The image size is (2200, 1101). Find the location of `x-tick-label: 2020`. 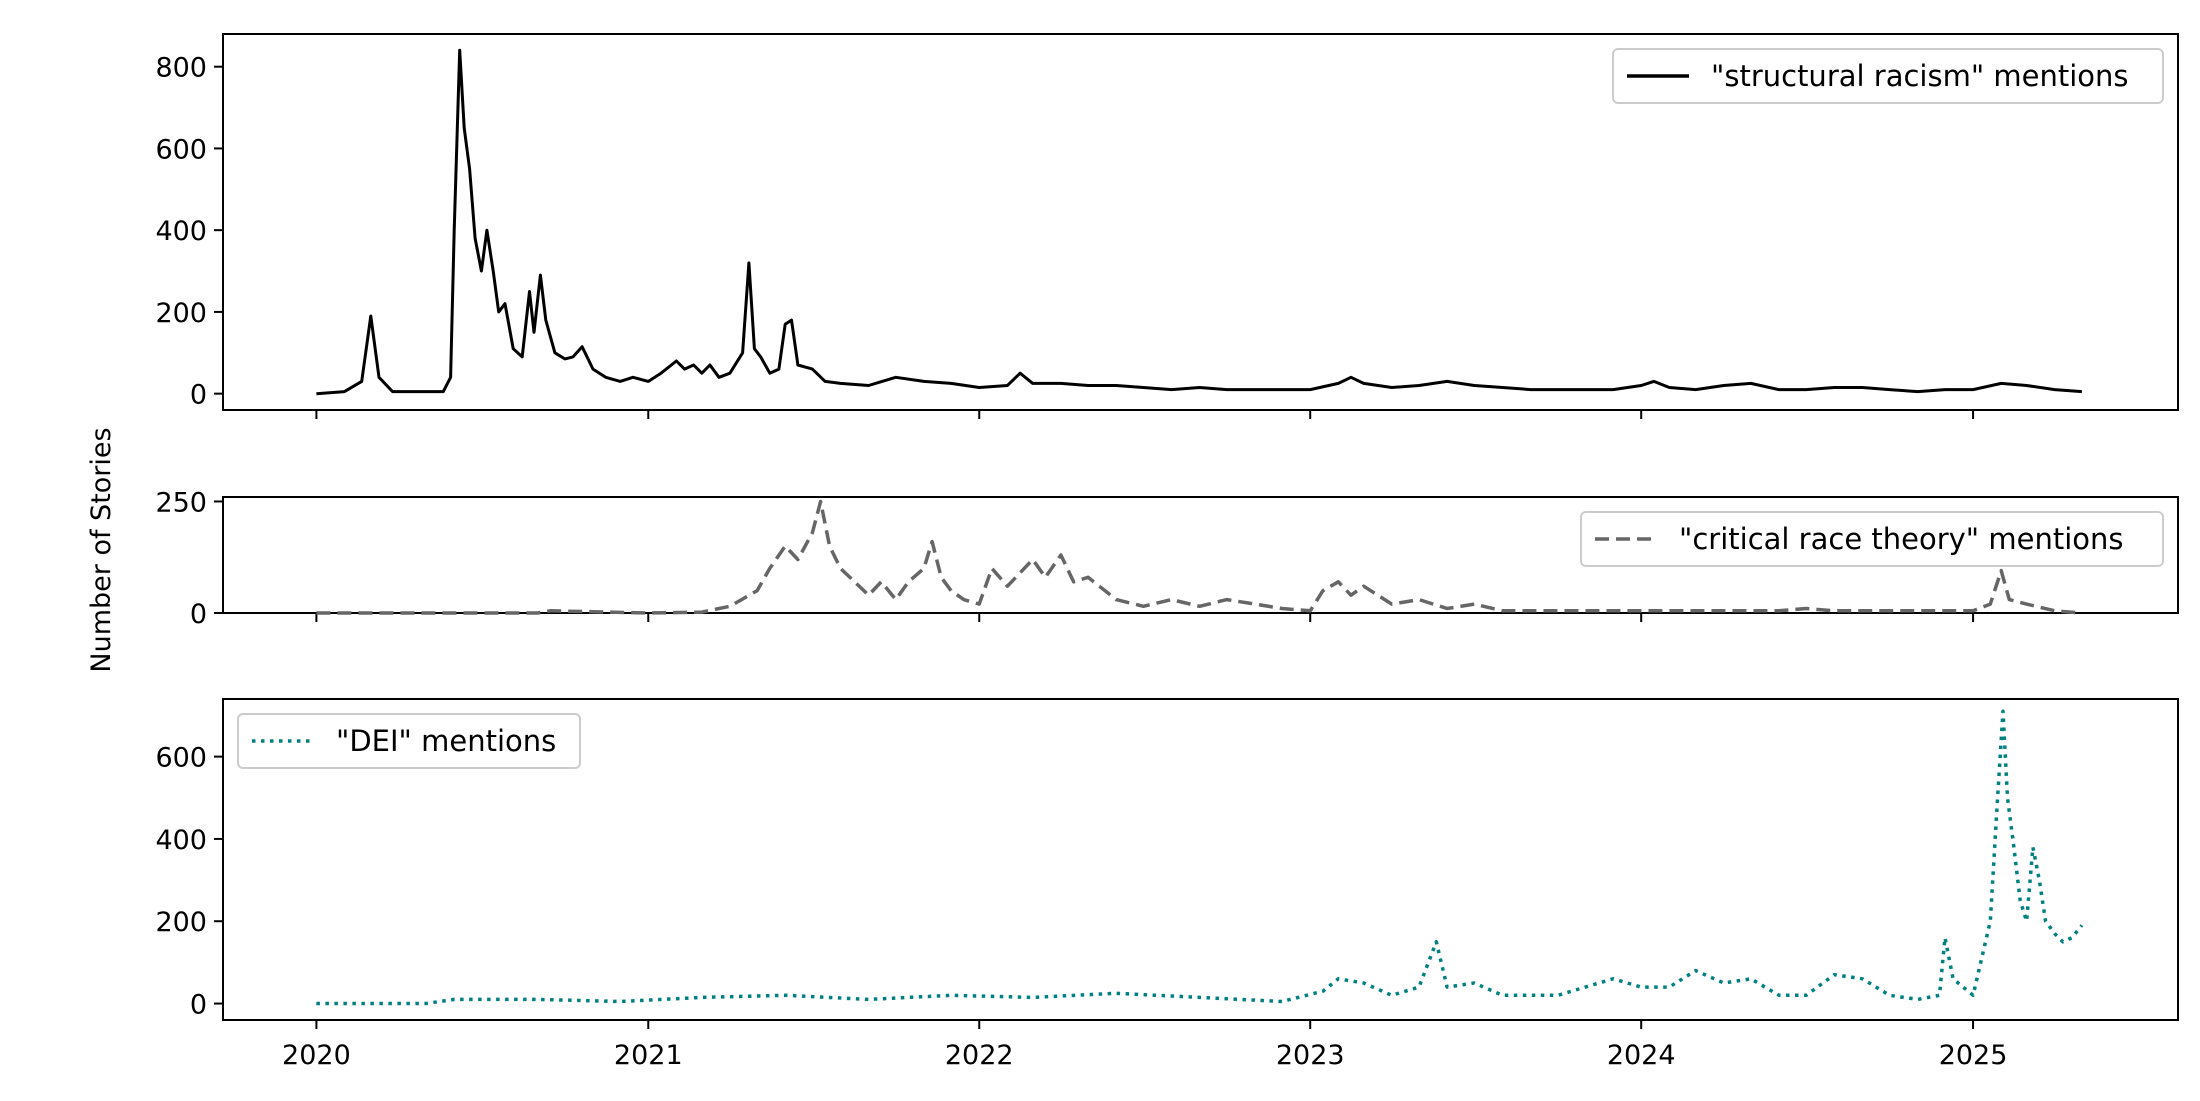

x-tick-label: 2020 is located at coordinates (316, 1055).